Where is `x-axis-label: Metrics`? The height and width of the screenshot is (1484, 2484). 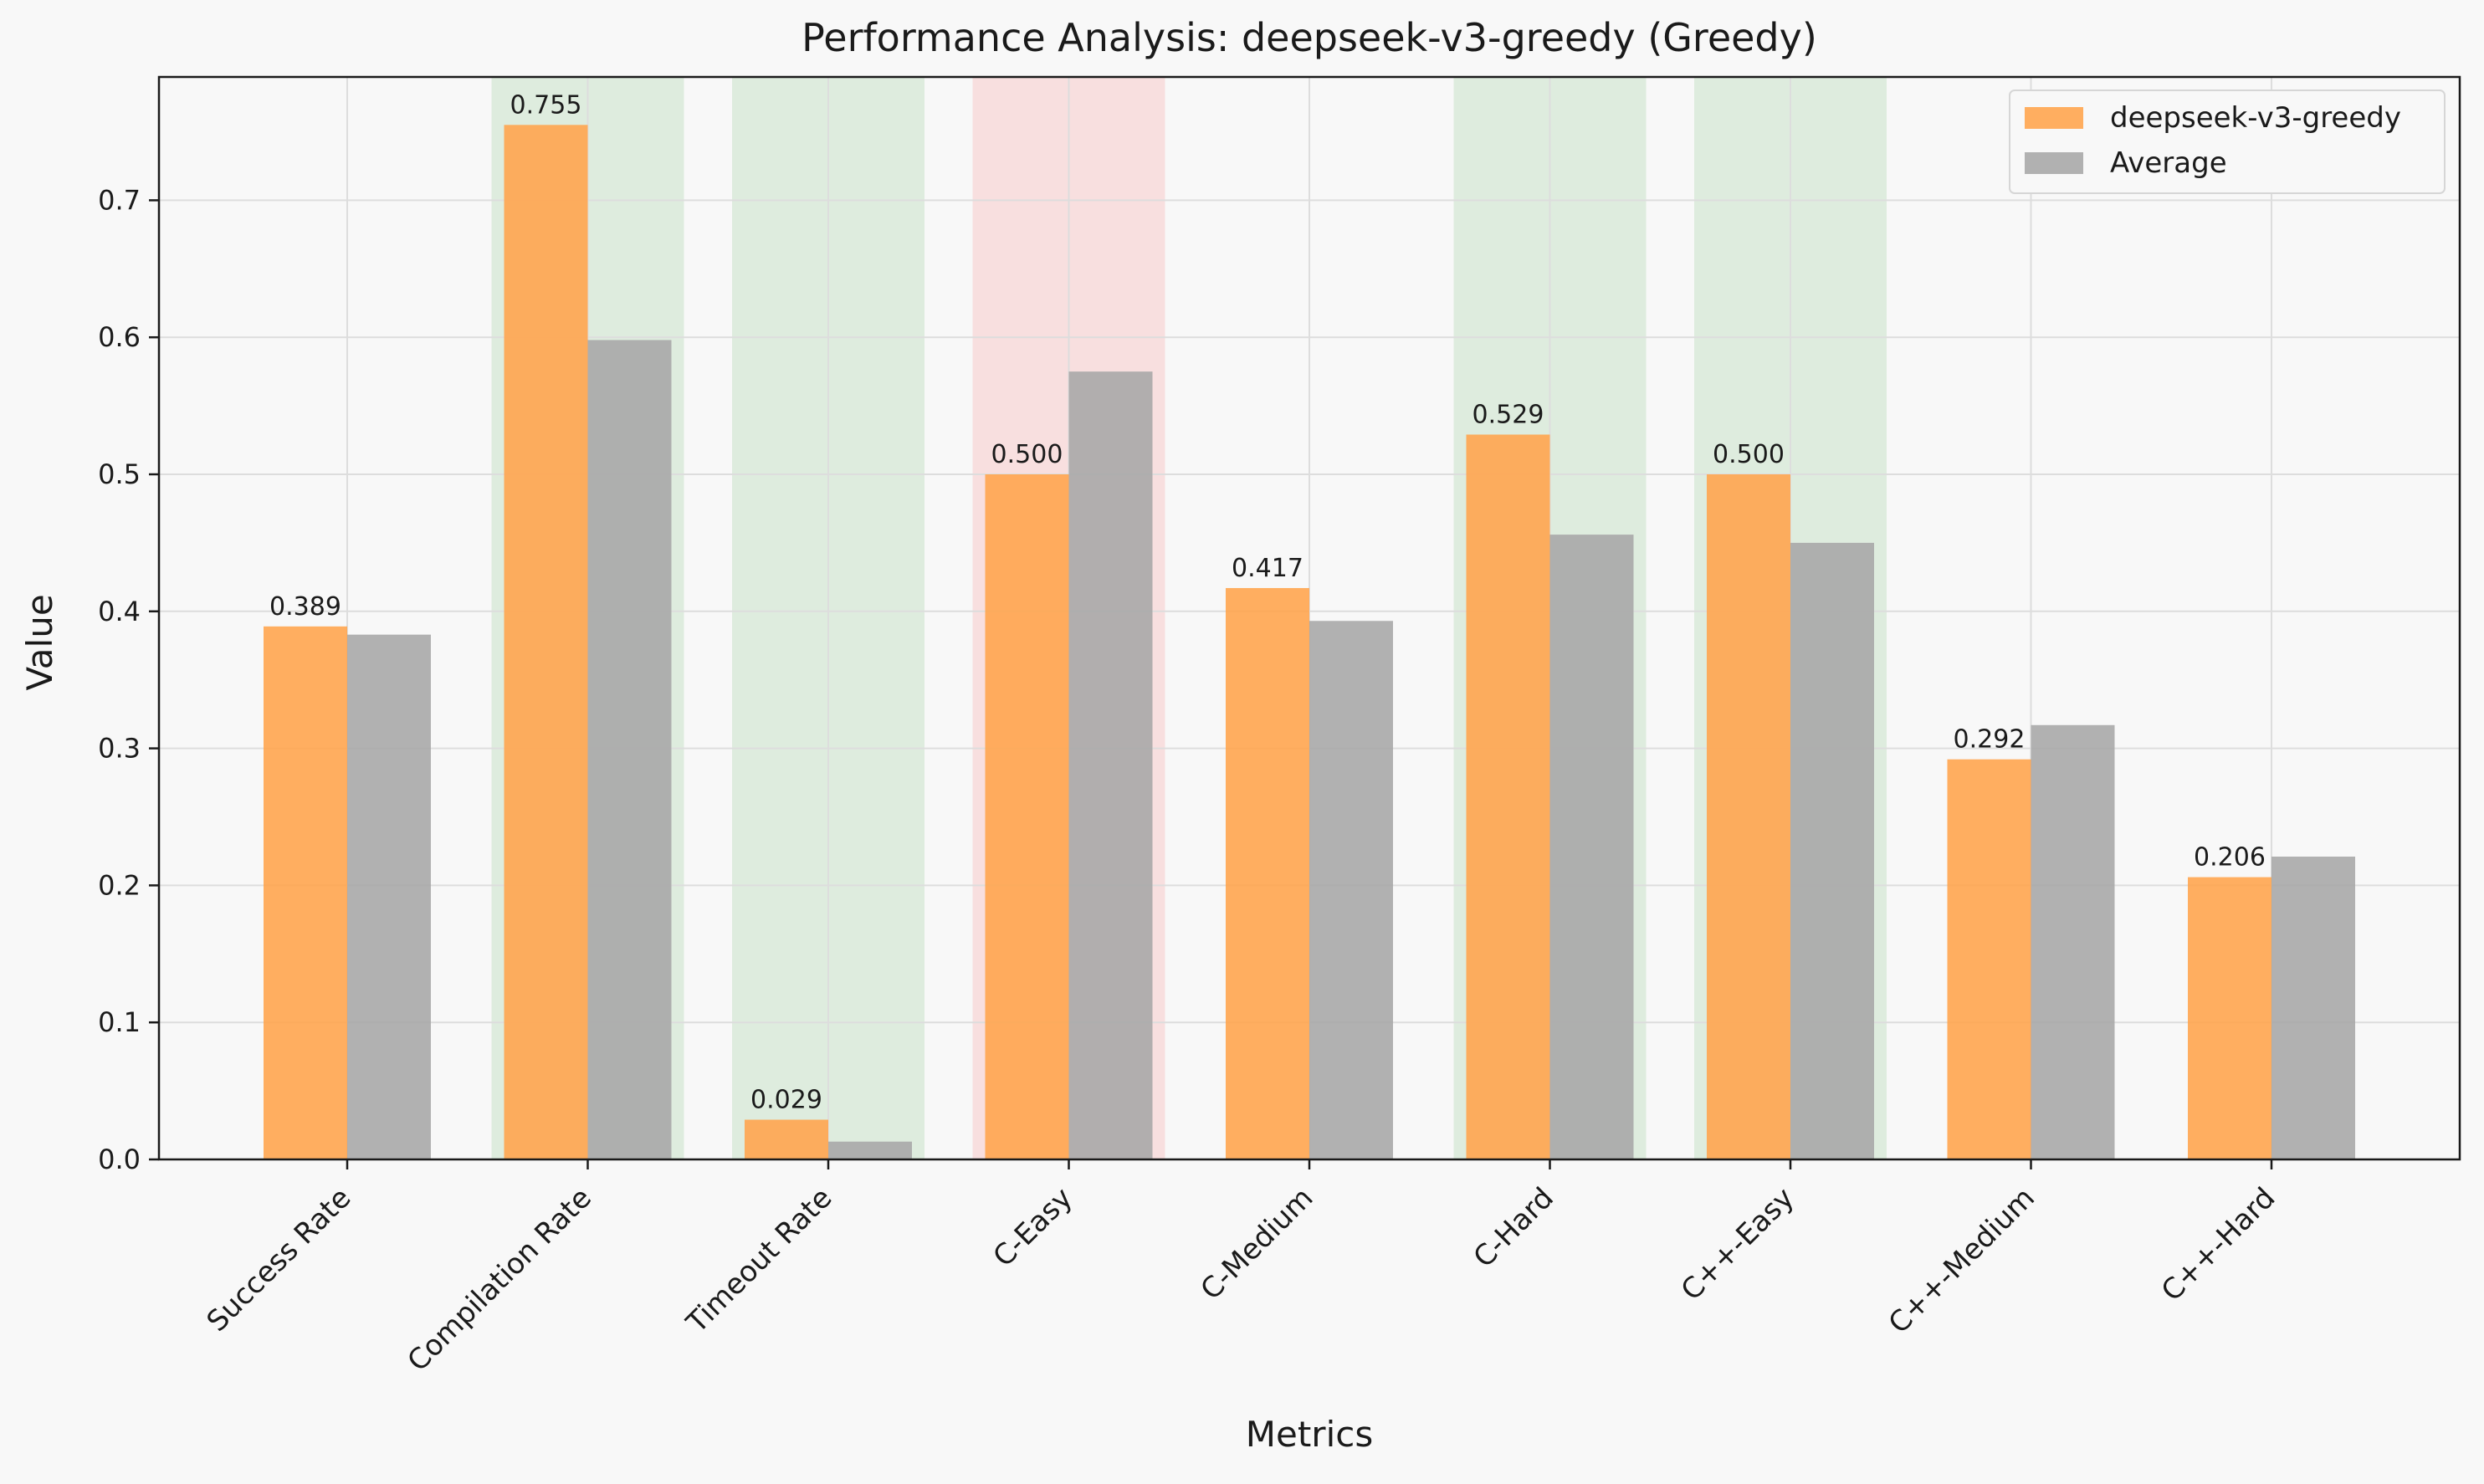
x-axis-label: Metrics is located at coordinates (1309, 1434).